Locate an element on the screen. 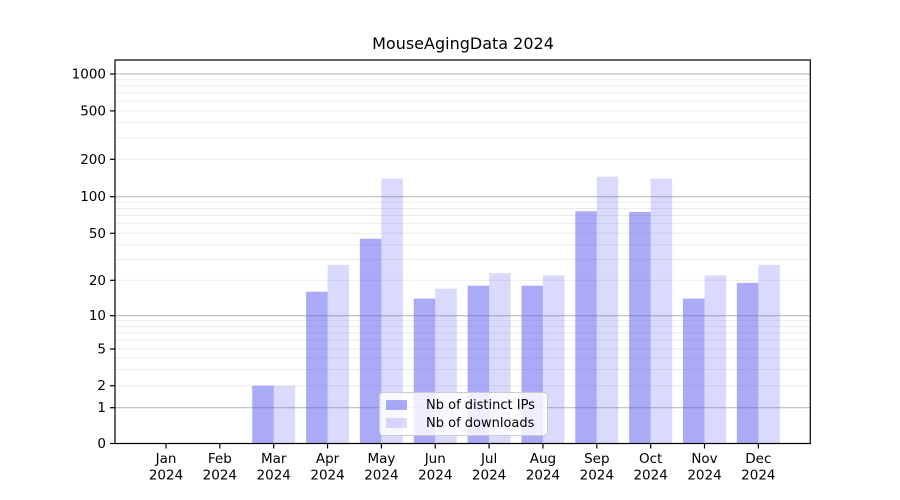 This screenshot has height=500, width=900. bar-downloads-dec is located at coordinates (769, 354).